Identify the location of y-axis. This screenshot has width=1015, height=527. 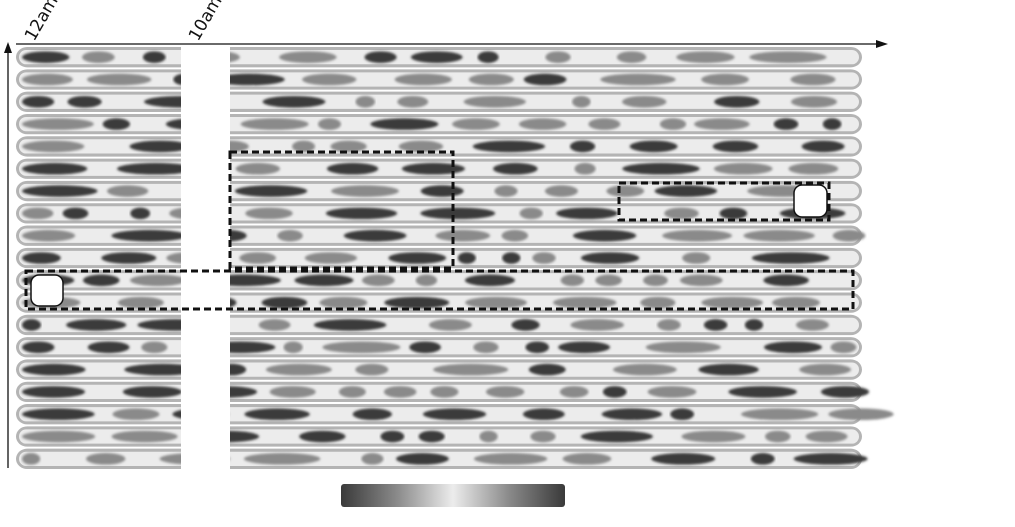
(8, 255).